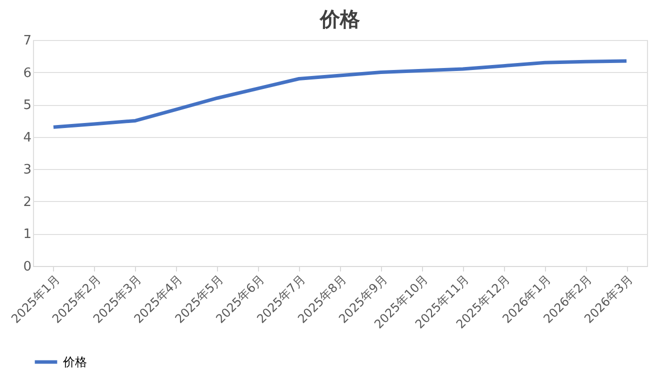 The width and height of the screenshot is (667, 379). I want to click on y-tick-label: 4, so click(27, 138).